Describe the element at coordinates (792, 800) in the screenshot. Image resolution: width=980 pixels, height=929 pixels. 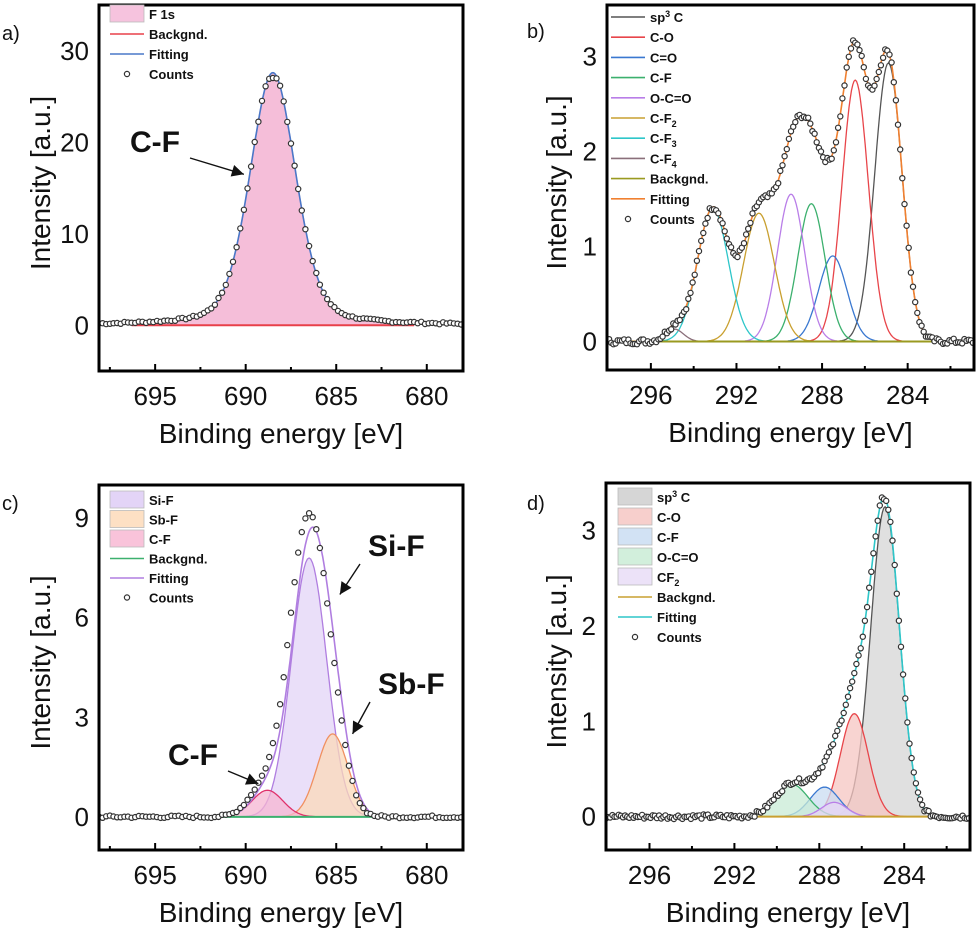
I see `component-fill-o-c-o` at that location.